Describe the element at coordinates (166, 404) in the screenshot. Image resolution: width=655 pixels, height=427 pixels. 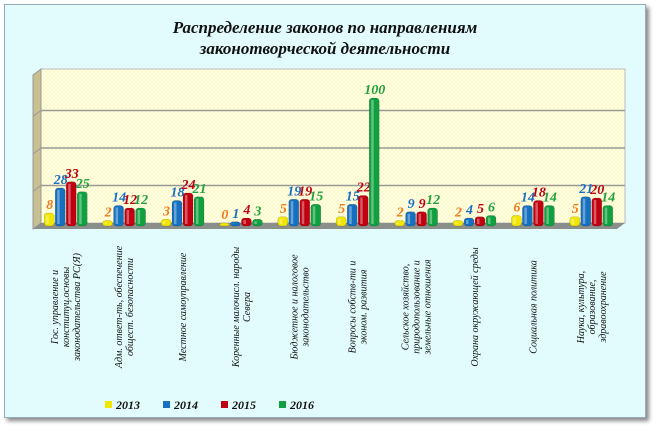
I see `legend-swatch-2014` at that location.